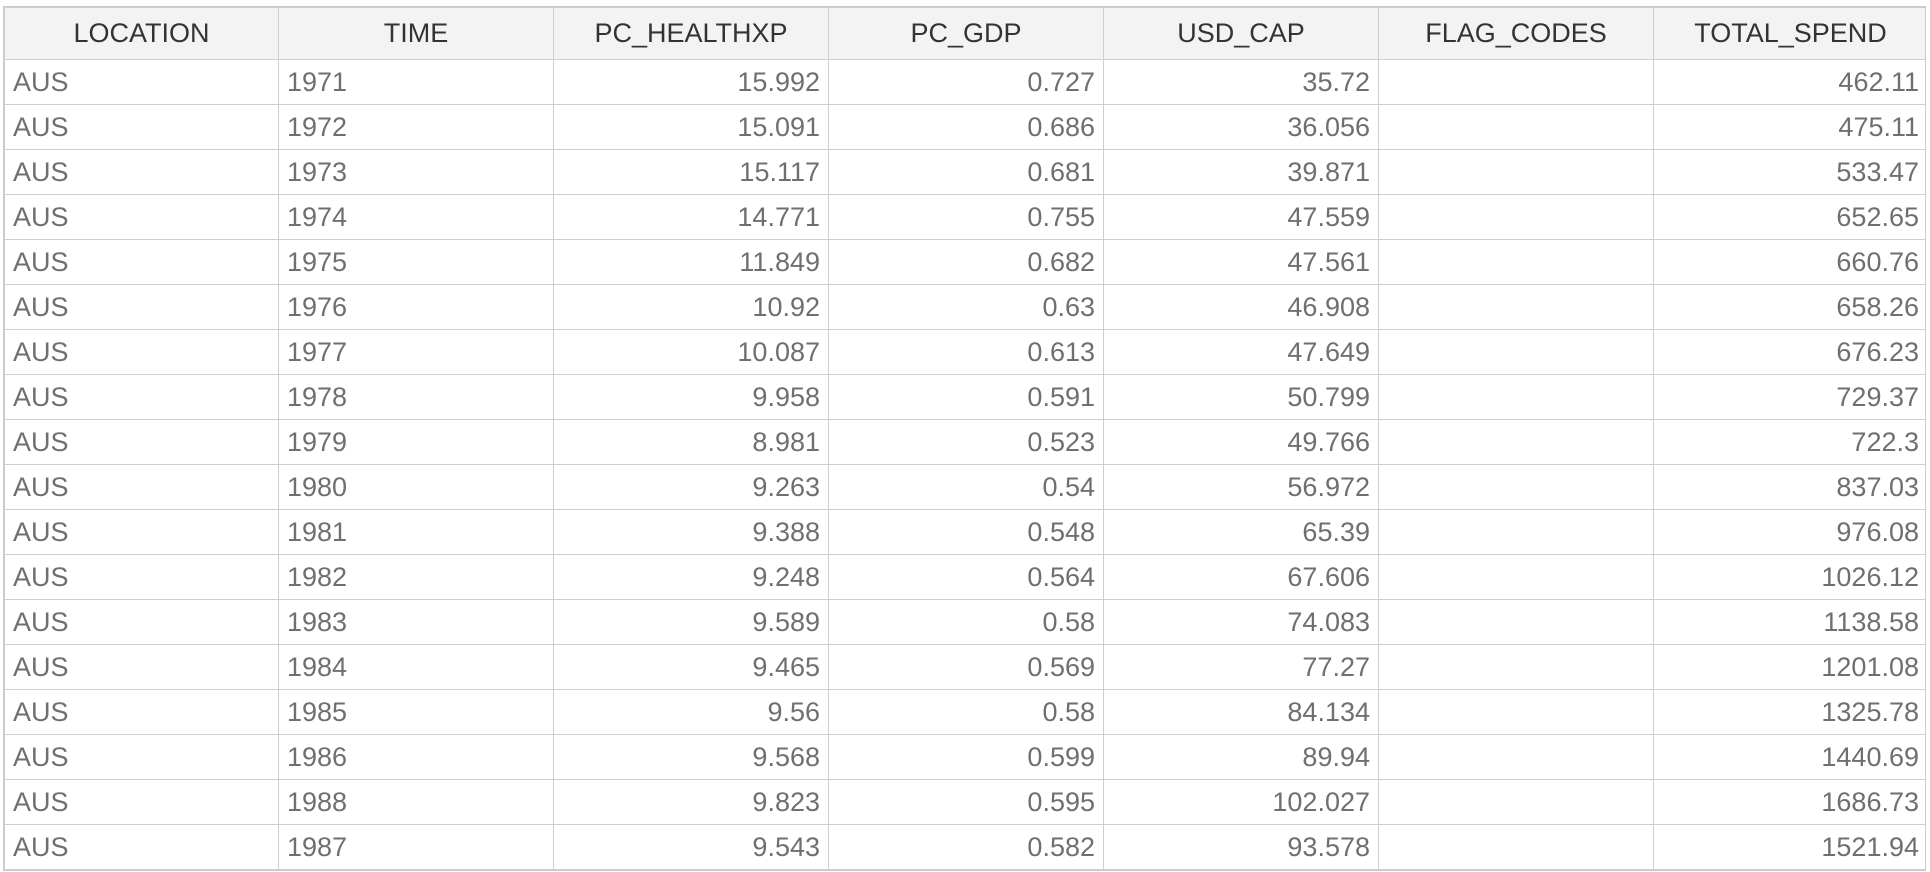 This screenshot has width=1930, height=872. Describe the element at coordinates (691, 262) in the screenshot. I see `cell-pc-healthxp: 11.849` at that location.